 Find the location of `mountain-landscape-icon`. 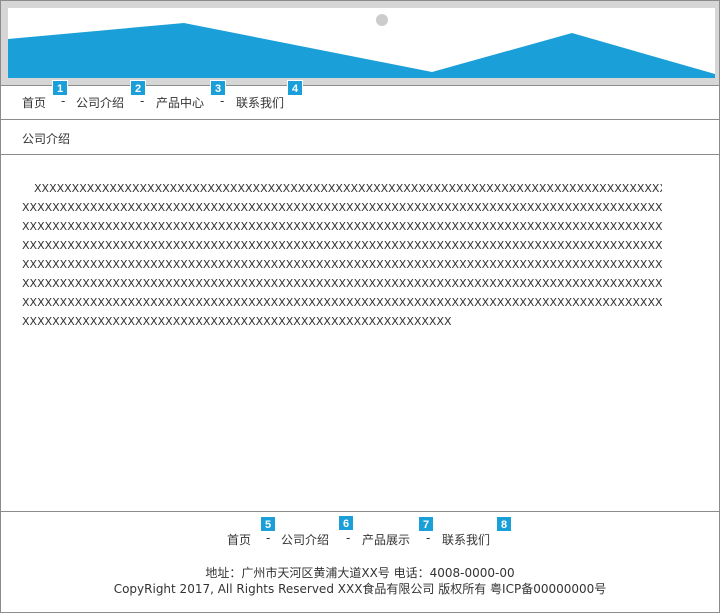

mountain-landscape-icon is located at coordinates (361, 43).